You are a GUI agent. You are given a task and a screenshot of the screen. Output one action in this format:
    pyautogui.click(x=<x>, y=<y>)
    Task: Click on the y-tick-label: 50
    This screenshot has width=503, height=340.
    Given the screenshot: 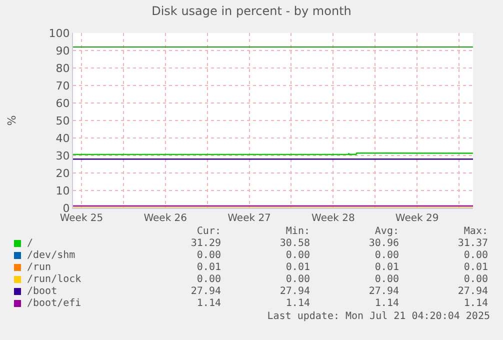 What is the action you would take?
    pyautogui.click(x=63, y=121)
    